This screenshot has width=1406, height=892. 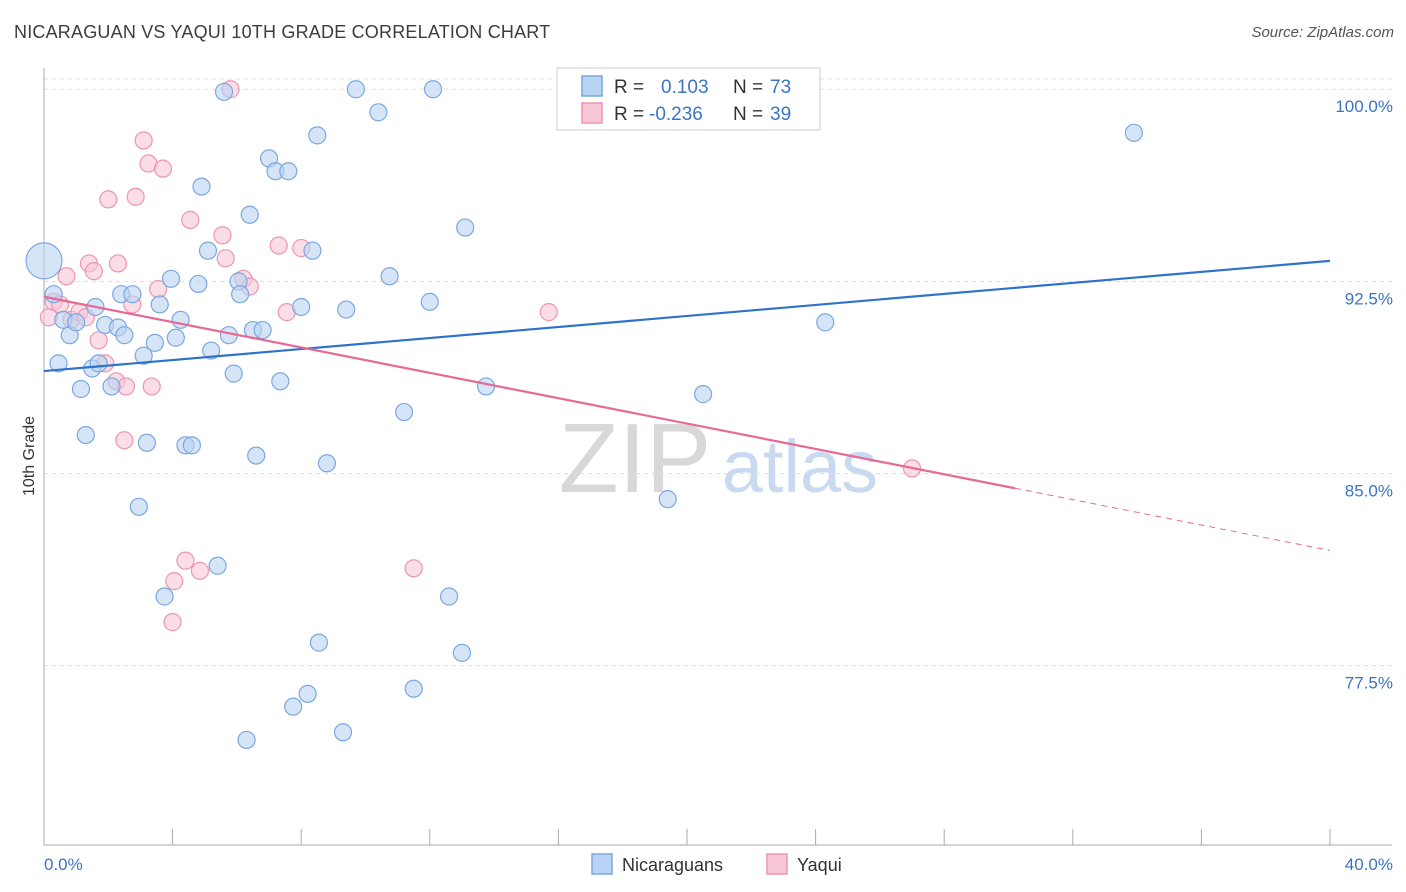 What do you see at coordinates (1322, 32) in the screenshot?
I see `source-label: Source: ZipAtlas.com` at bounding box center [1322, 32].